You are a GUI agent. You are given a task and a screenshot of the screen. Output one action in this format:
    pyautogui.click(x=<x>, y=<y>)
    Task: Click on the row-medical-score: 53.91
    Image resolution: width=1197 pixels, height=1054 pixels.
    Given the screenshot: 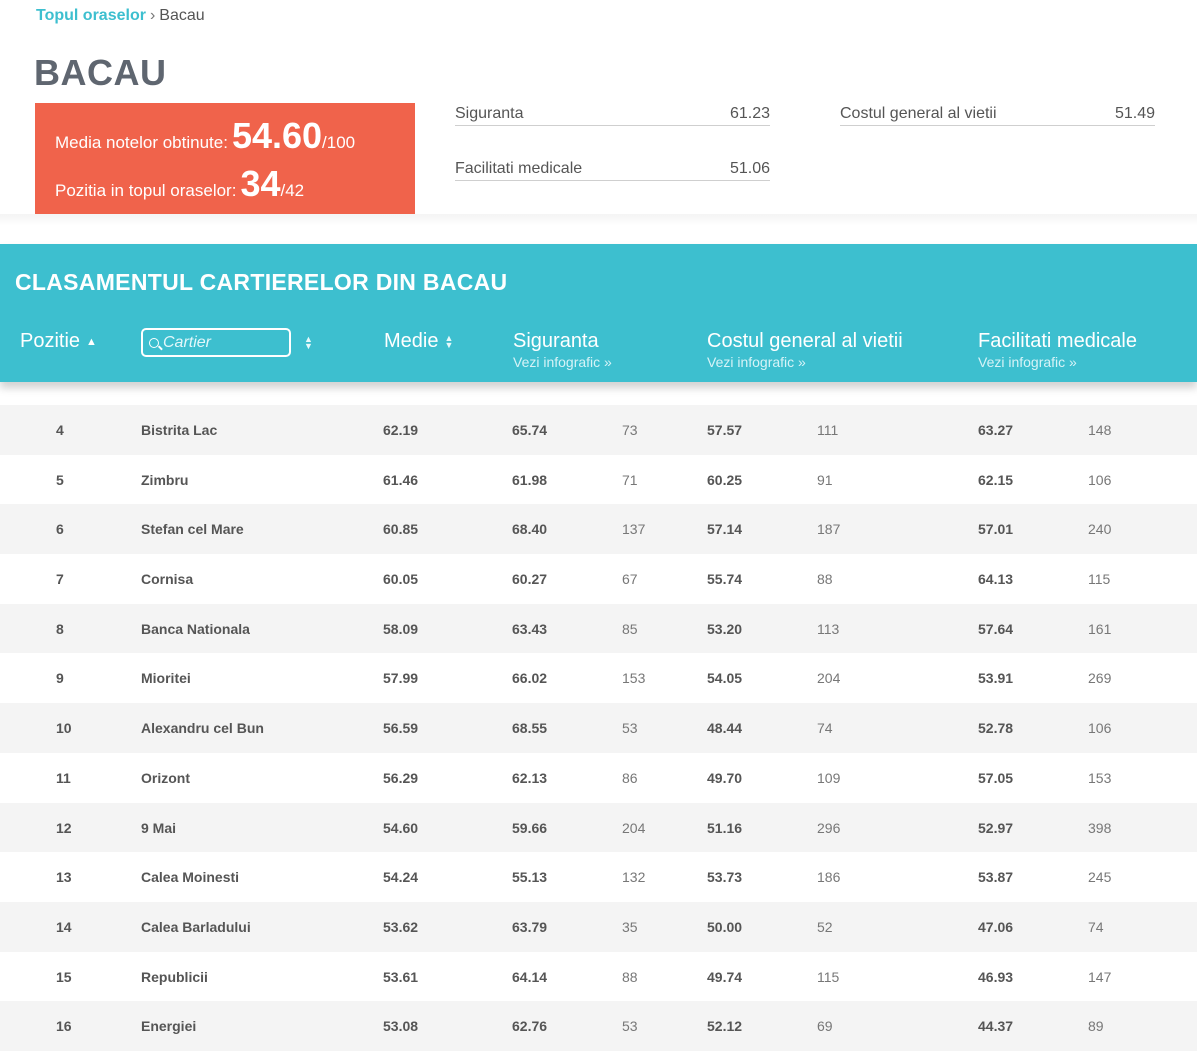 What is the action you would take?
    pyautogui.click(x=996, y=678)
    